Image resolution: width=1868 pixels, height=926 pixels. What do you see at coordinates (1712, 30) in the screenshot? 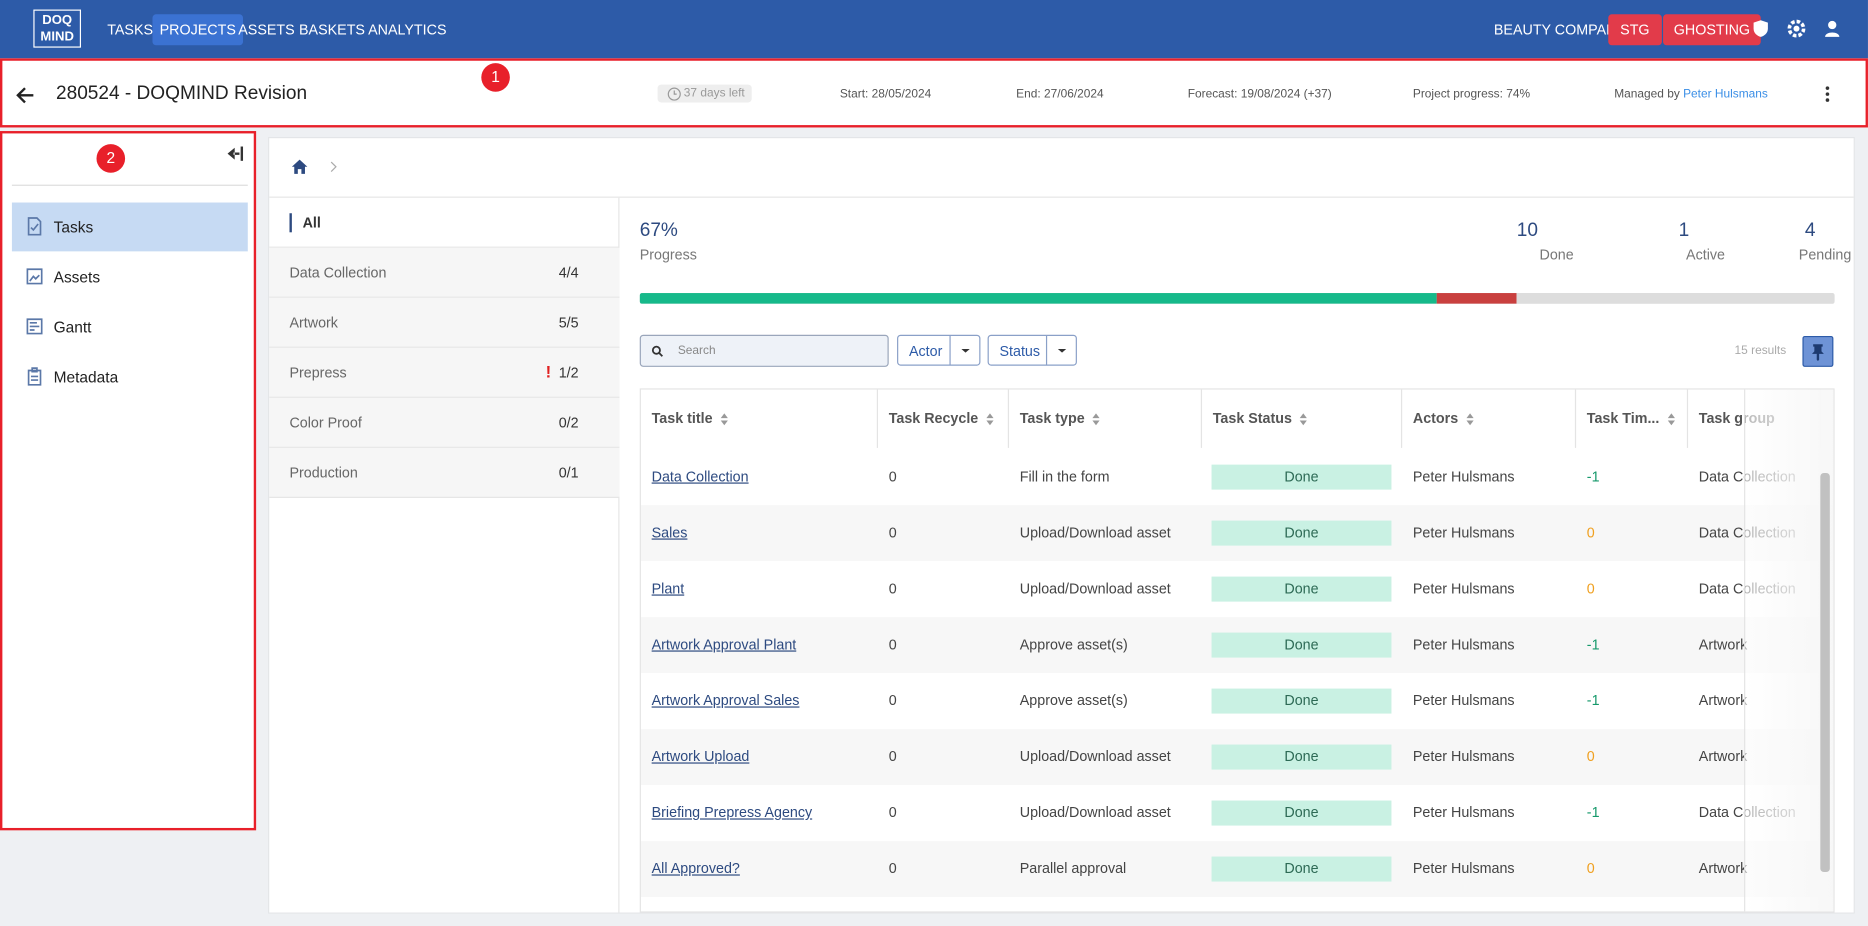
I see `ghosting-button: GHOSTING` at bounding box center [1712, 30].